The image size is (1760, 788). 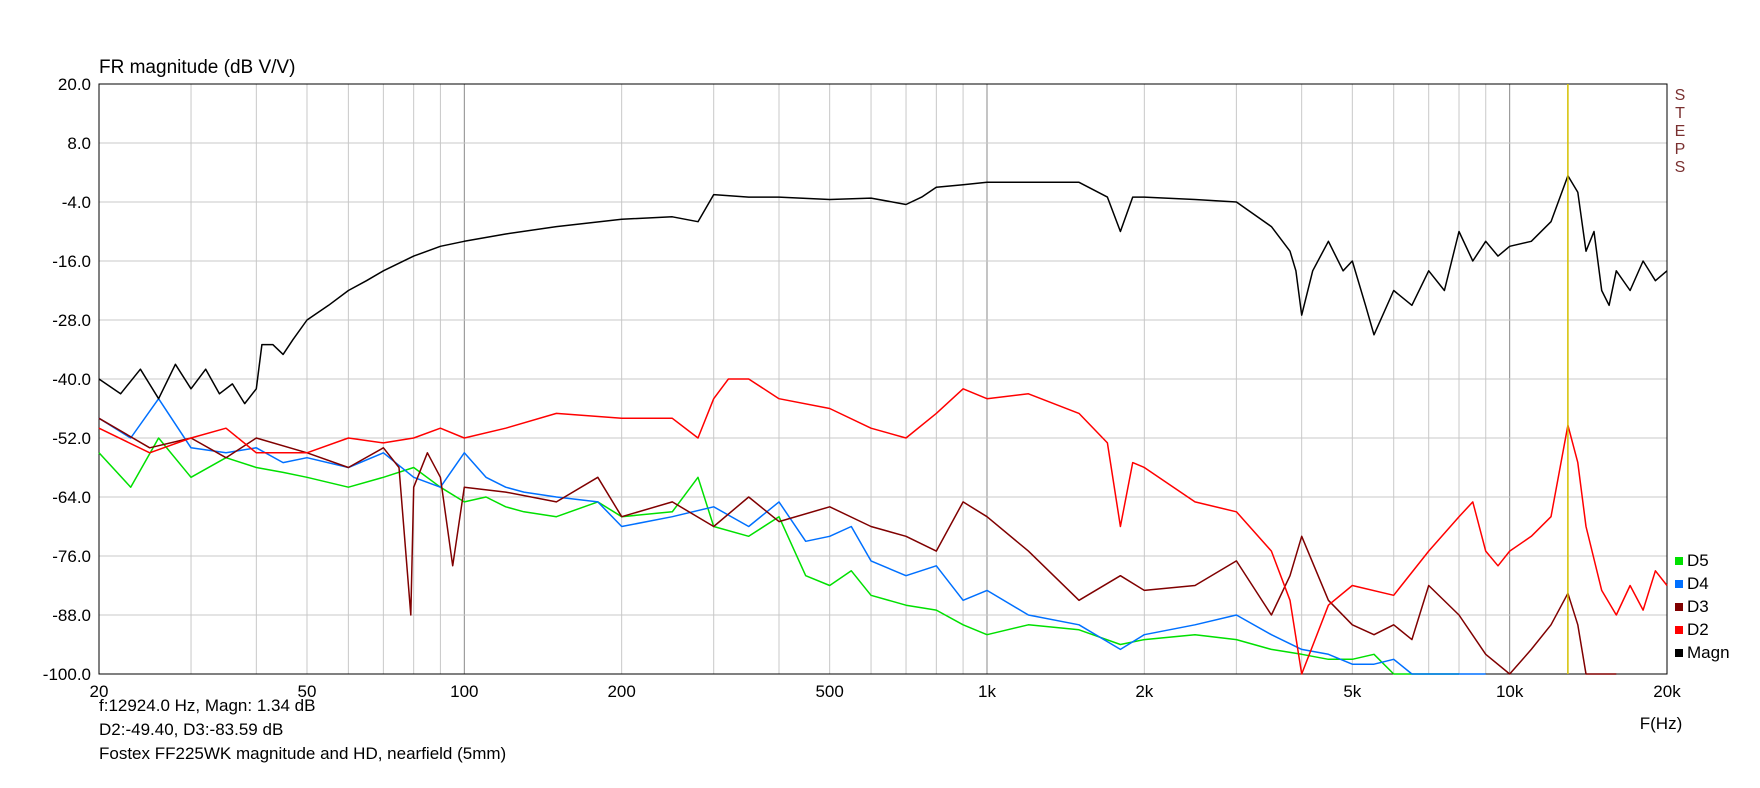 What do you see at coordinates (74, 84) in the screenshot?
I see `y-tick-label: 20.0` at bounding box center [74, 84].